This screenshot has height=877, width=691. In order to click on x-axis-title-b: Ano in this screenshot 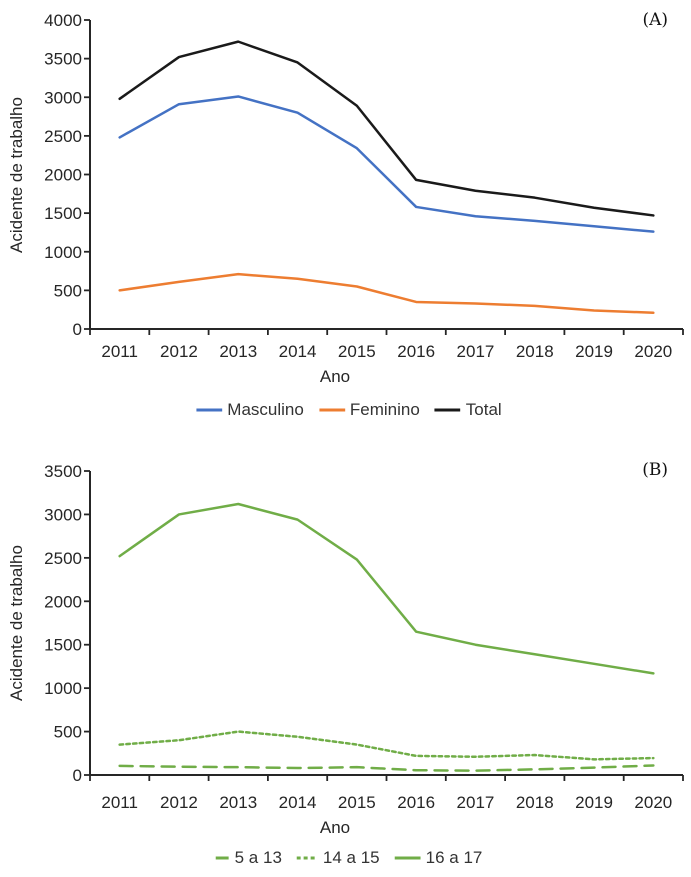, I will do `click(335, 827)`.